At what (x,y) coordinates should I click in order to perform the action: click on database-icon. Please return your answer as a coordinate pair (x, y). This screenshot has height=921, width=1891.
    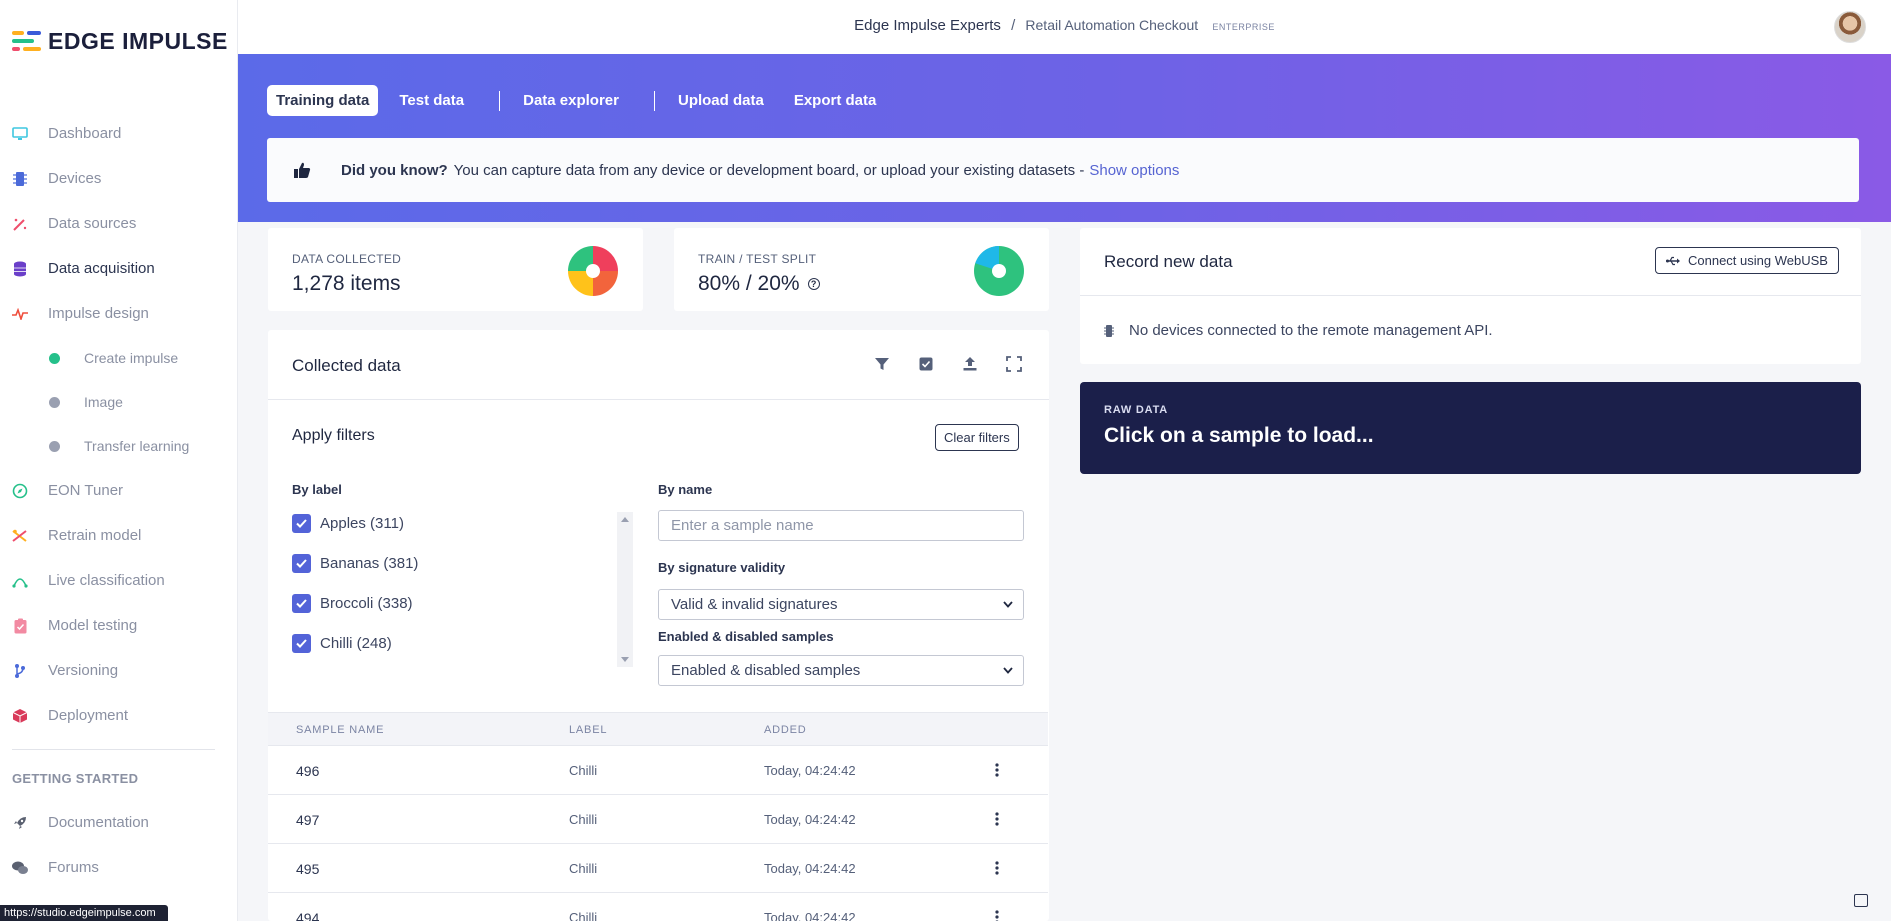
    Looking at the image, I should click on (20, 269).